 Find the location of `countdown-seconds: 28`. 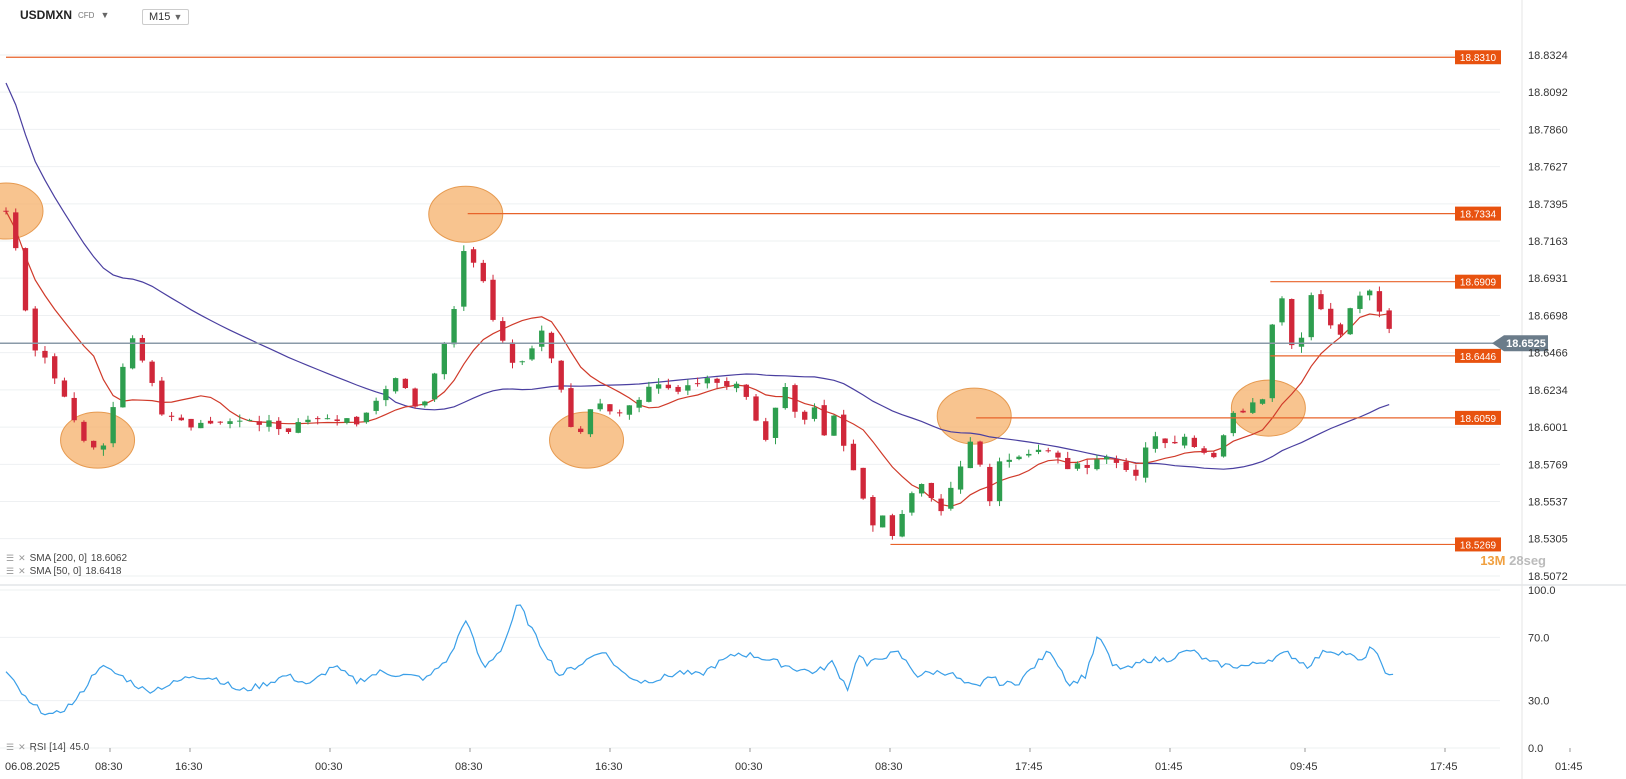

countdown-seconds: 28 is located at coordinates (1516, 560).